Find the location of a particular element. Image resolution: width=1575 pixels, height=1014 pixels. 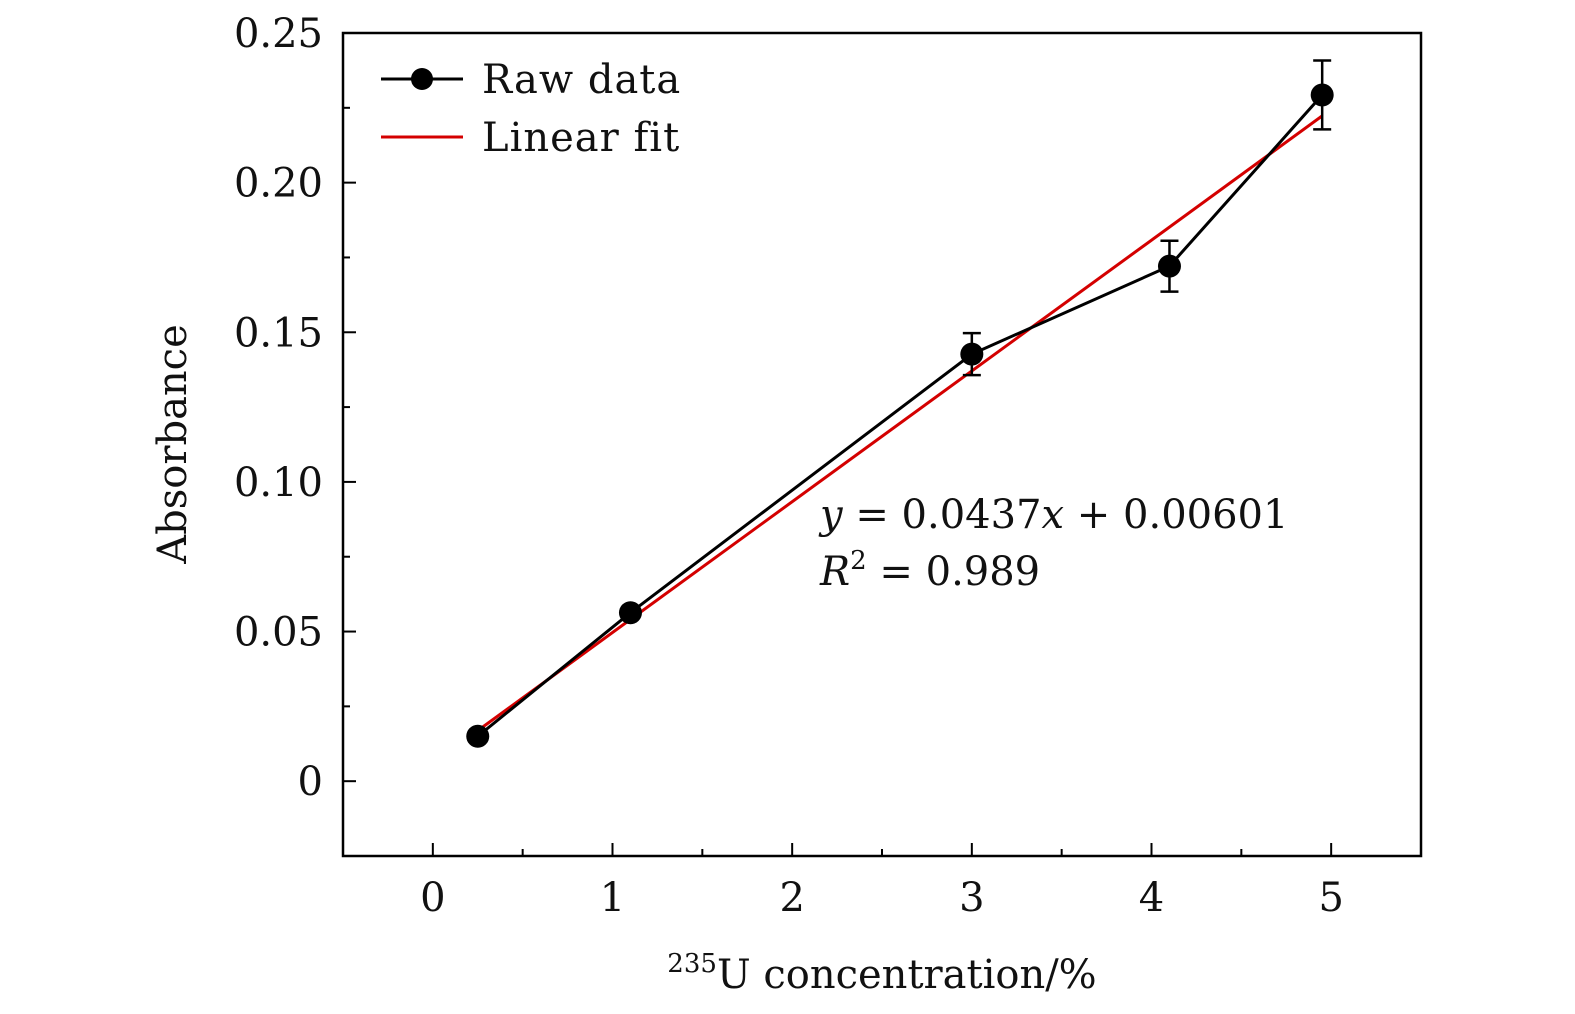

x-tick-label: 4 is located at coordinates (1151, 898).